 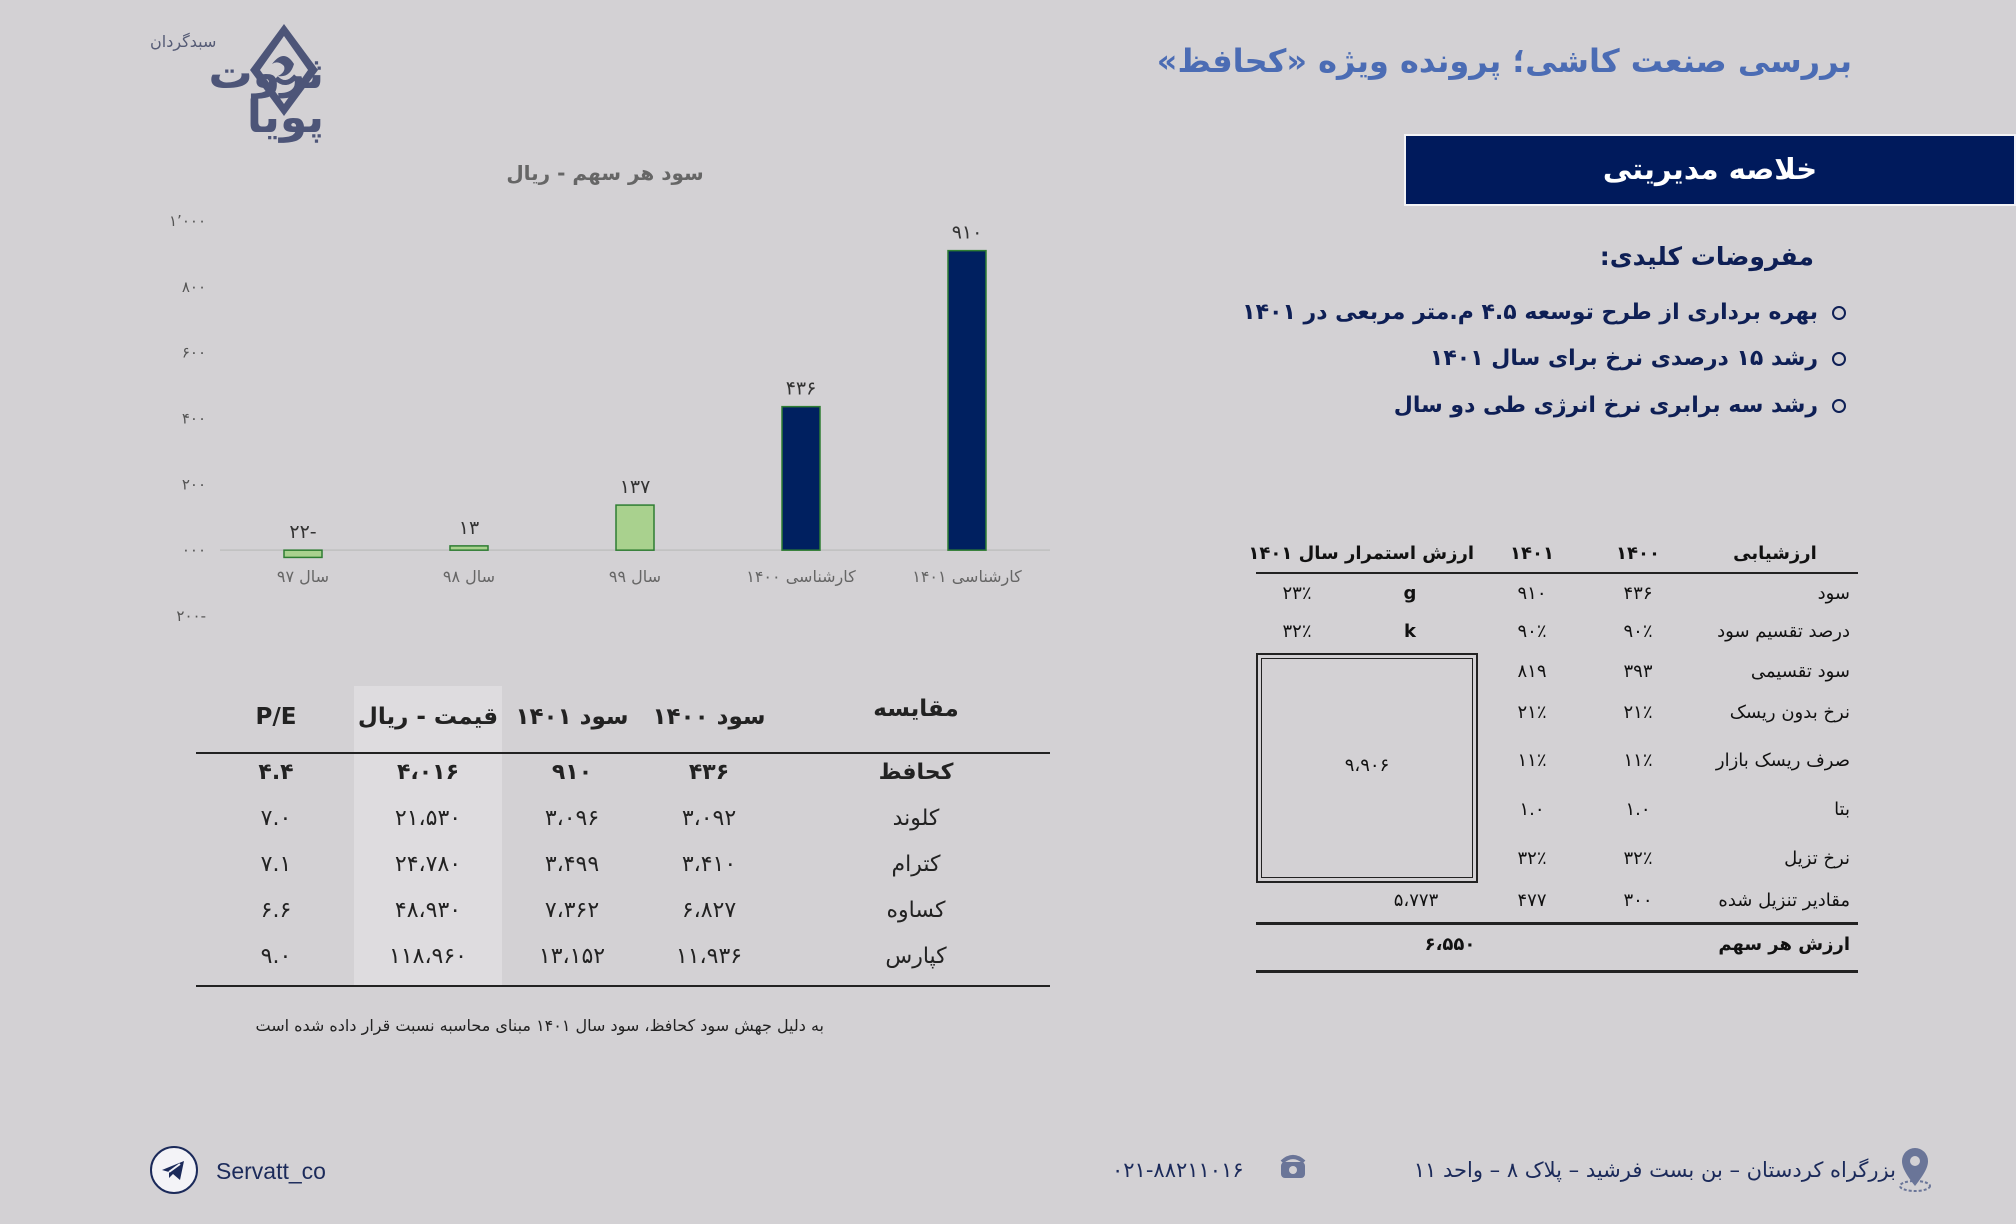 I want to click on valuation-1401: ۱۱٪, so click(x=1532, y=760).